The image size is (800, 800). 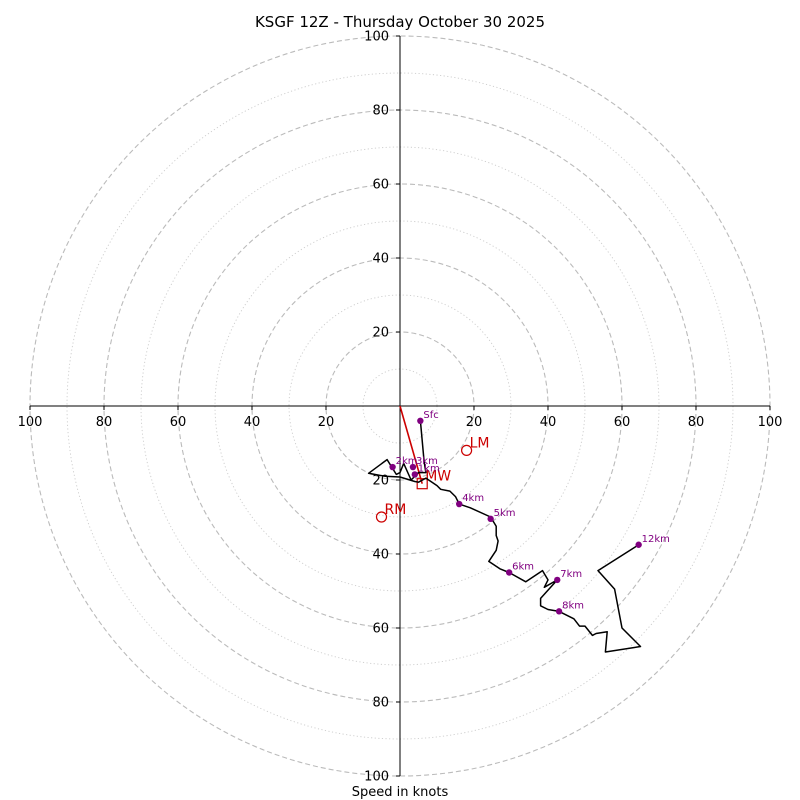 What do you see at coordinates (413, 467) in the screenshot?
I see `height-marker-3km` at bounding box center [413, 467].